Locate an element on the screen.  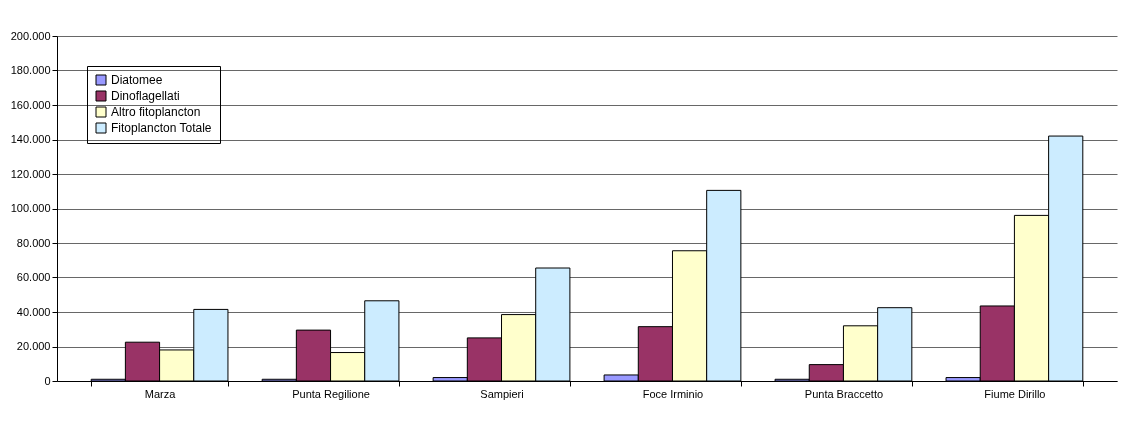
y-tick-label: 180.000 is located at coordinates (30, 70).